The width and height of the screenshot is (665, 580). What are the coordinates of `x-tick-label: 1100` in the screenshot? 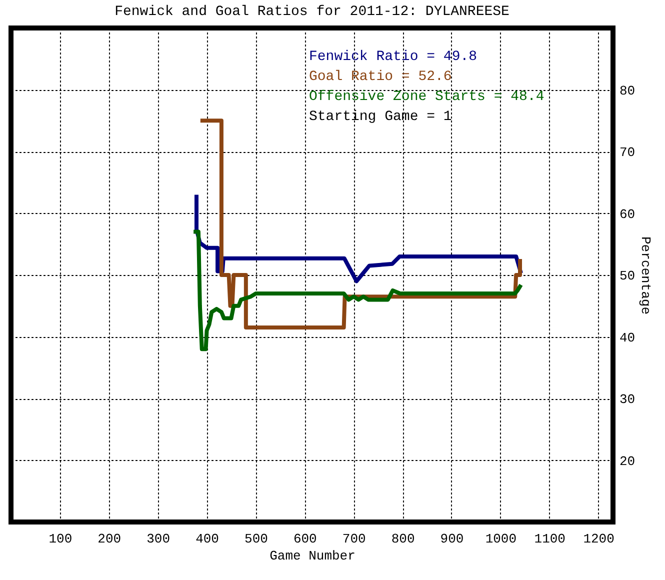 It's located at (550, 539).